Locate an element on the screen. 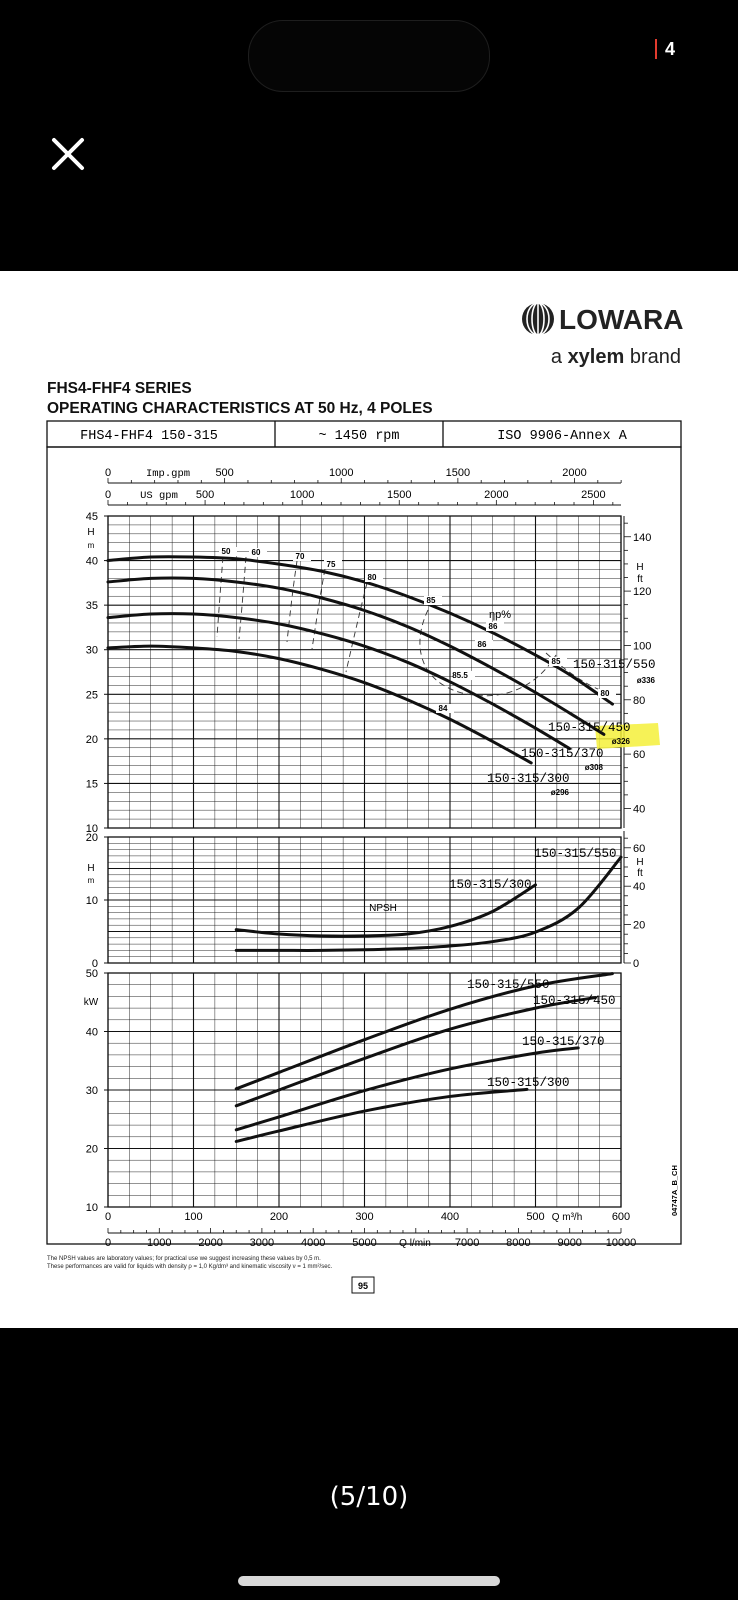 The image size is (738, 1600). power-series-label: 150-315/370 is located at coordinates (563, 1042).